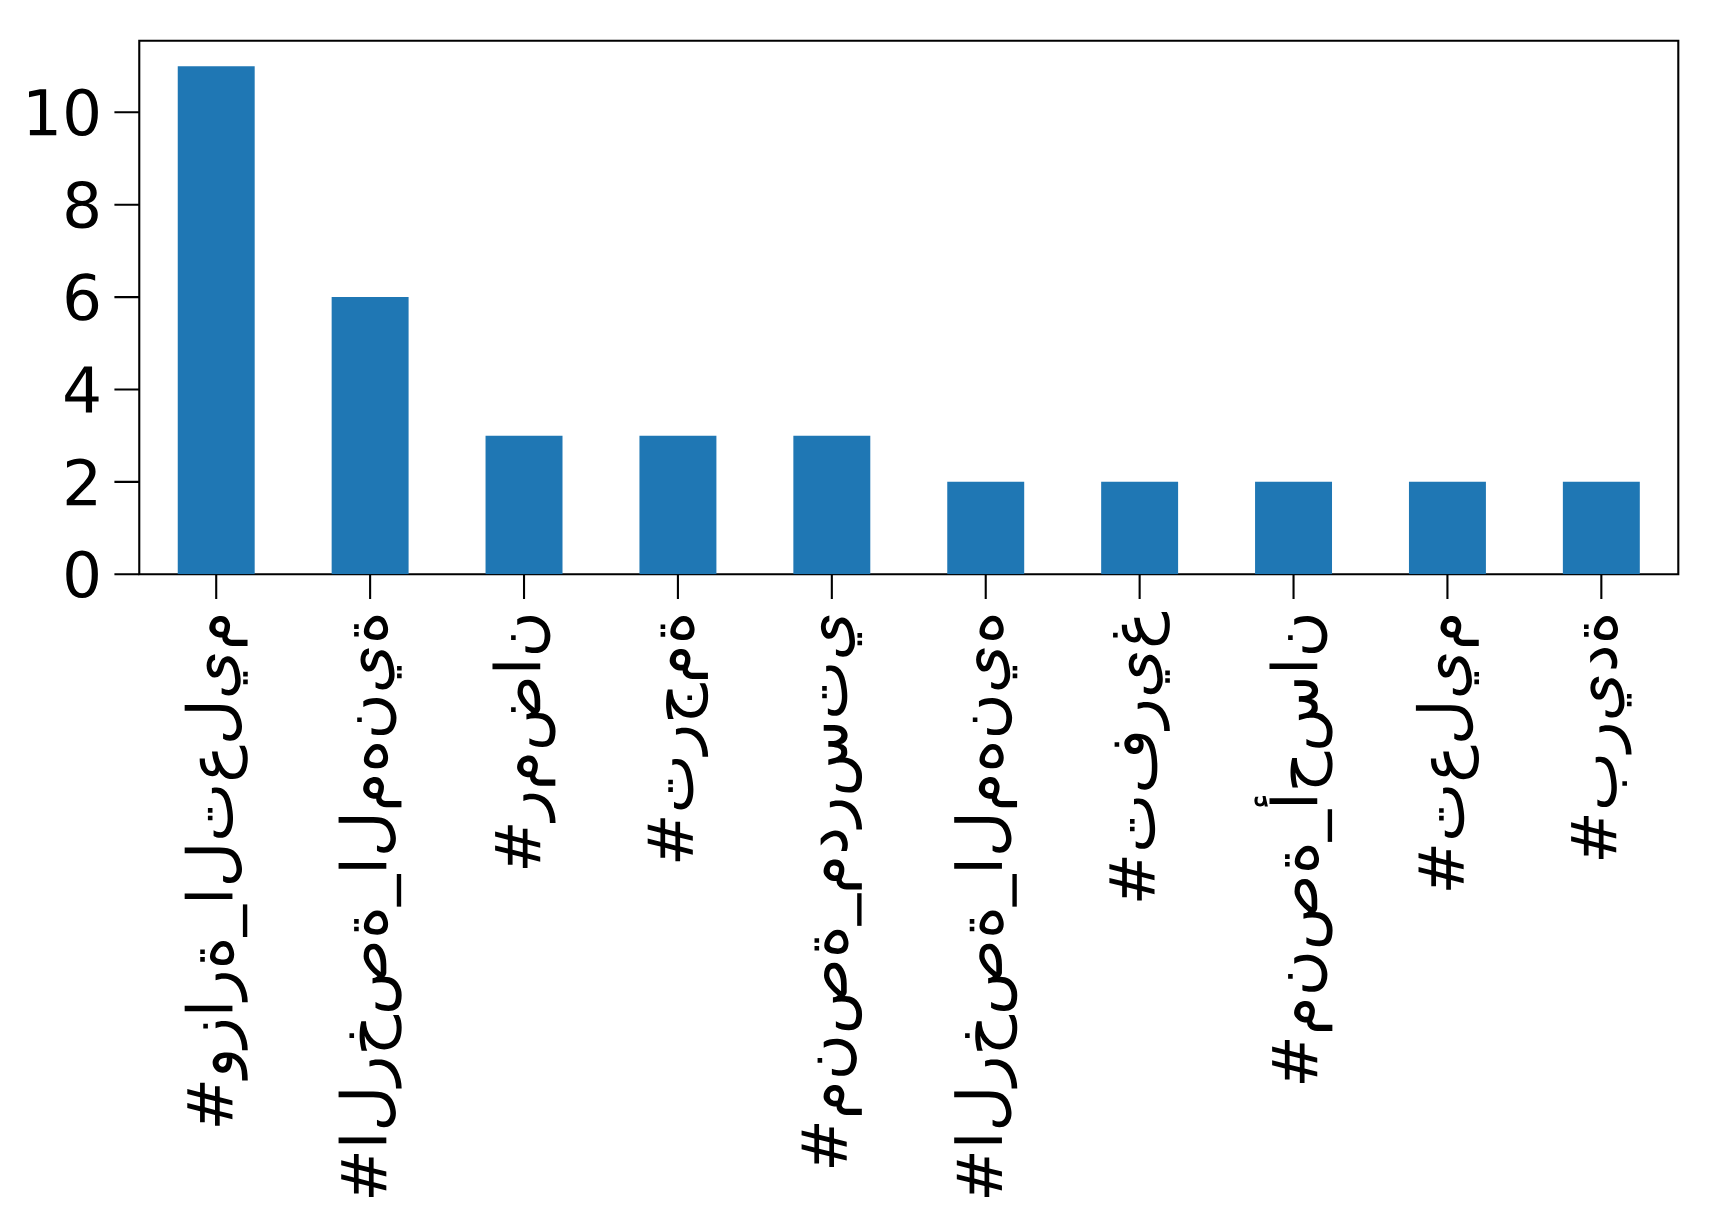 The image size is (1719, 1208). Describe the element at coordinates (216, 870) in the screenshot. I see `x-tick-label: #وزارة_التعليم` at that location.